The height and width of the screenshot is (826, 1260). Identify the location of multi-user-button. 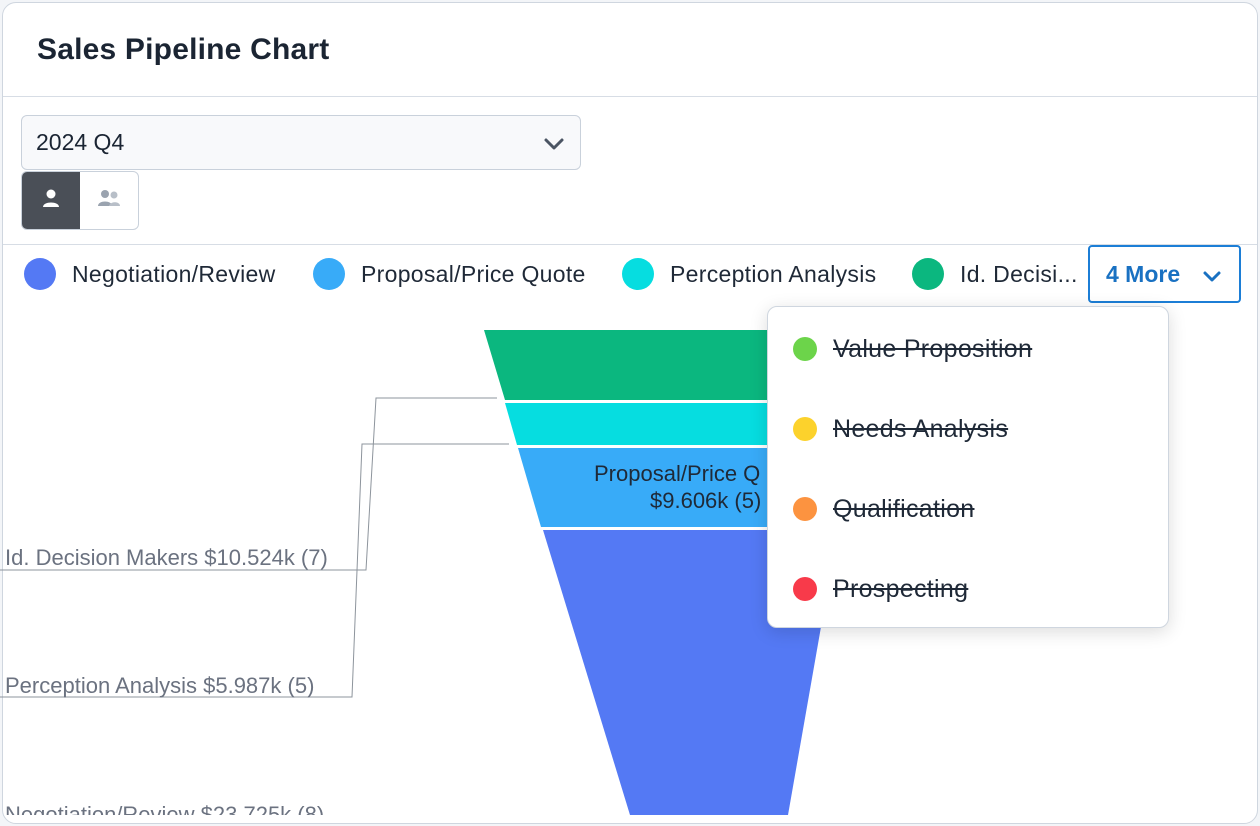
(109, 200).